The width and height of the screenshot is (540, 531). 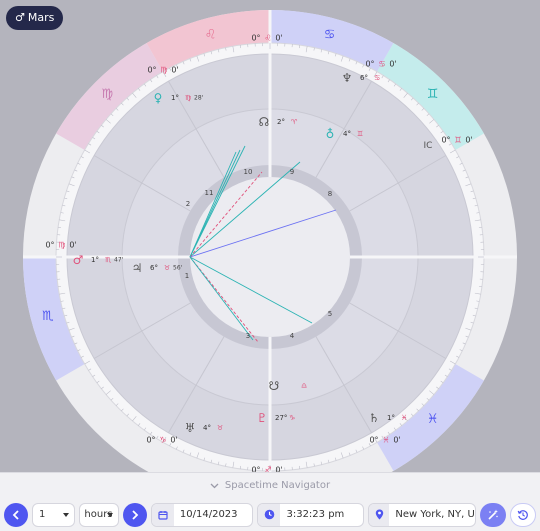 I want to click on magic-wand-button, so click(x=493, y=514).